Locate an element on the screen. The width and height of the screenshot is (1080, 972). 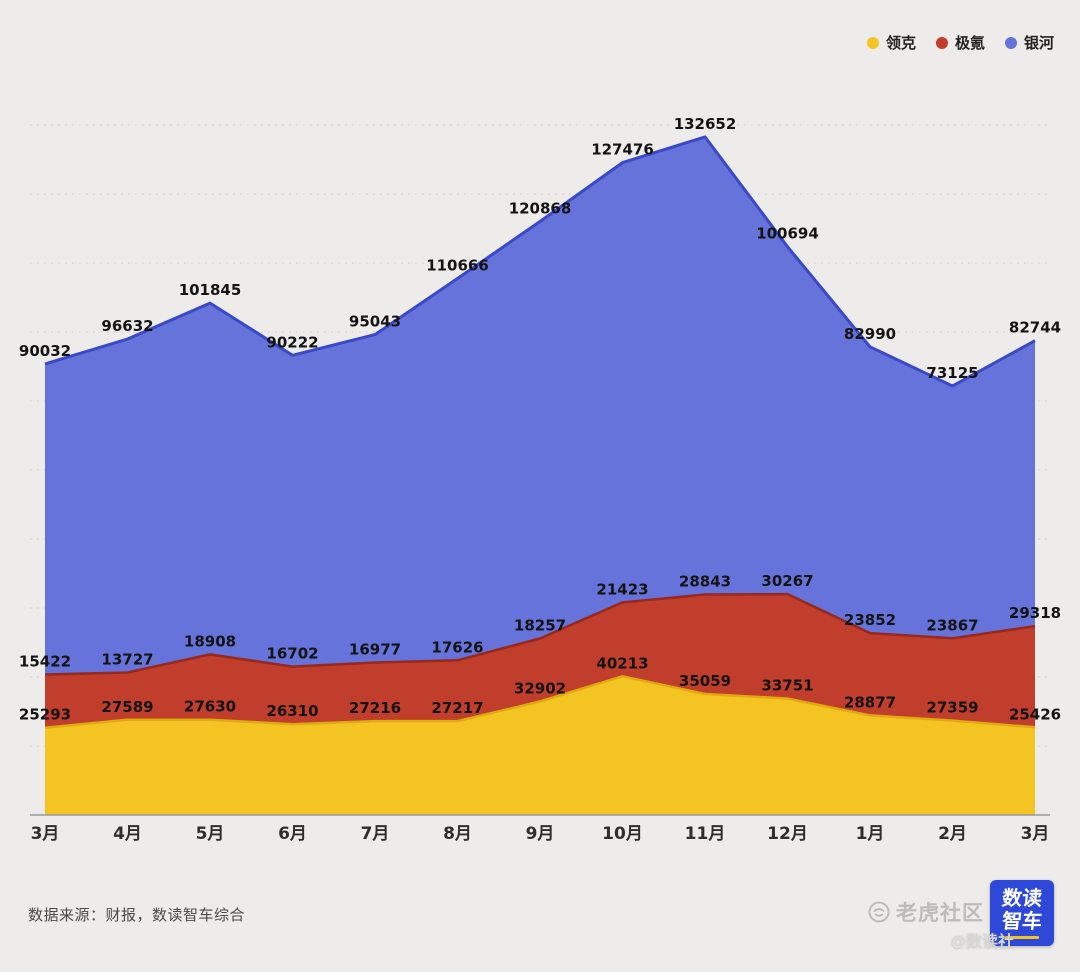
svg-text: 73125 is located at coordinates (952, 373).